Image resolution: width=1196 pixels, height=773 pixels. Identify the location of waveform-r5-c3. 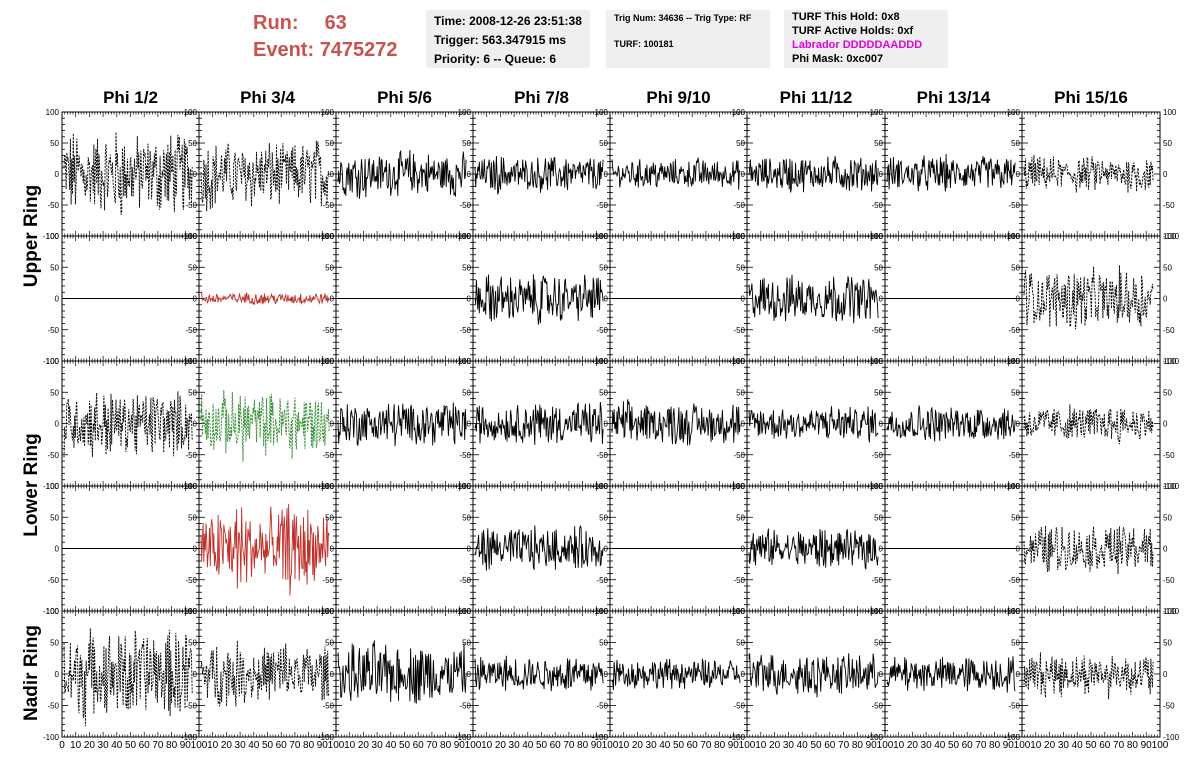
(402, 671).